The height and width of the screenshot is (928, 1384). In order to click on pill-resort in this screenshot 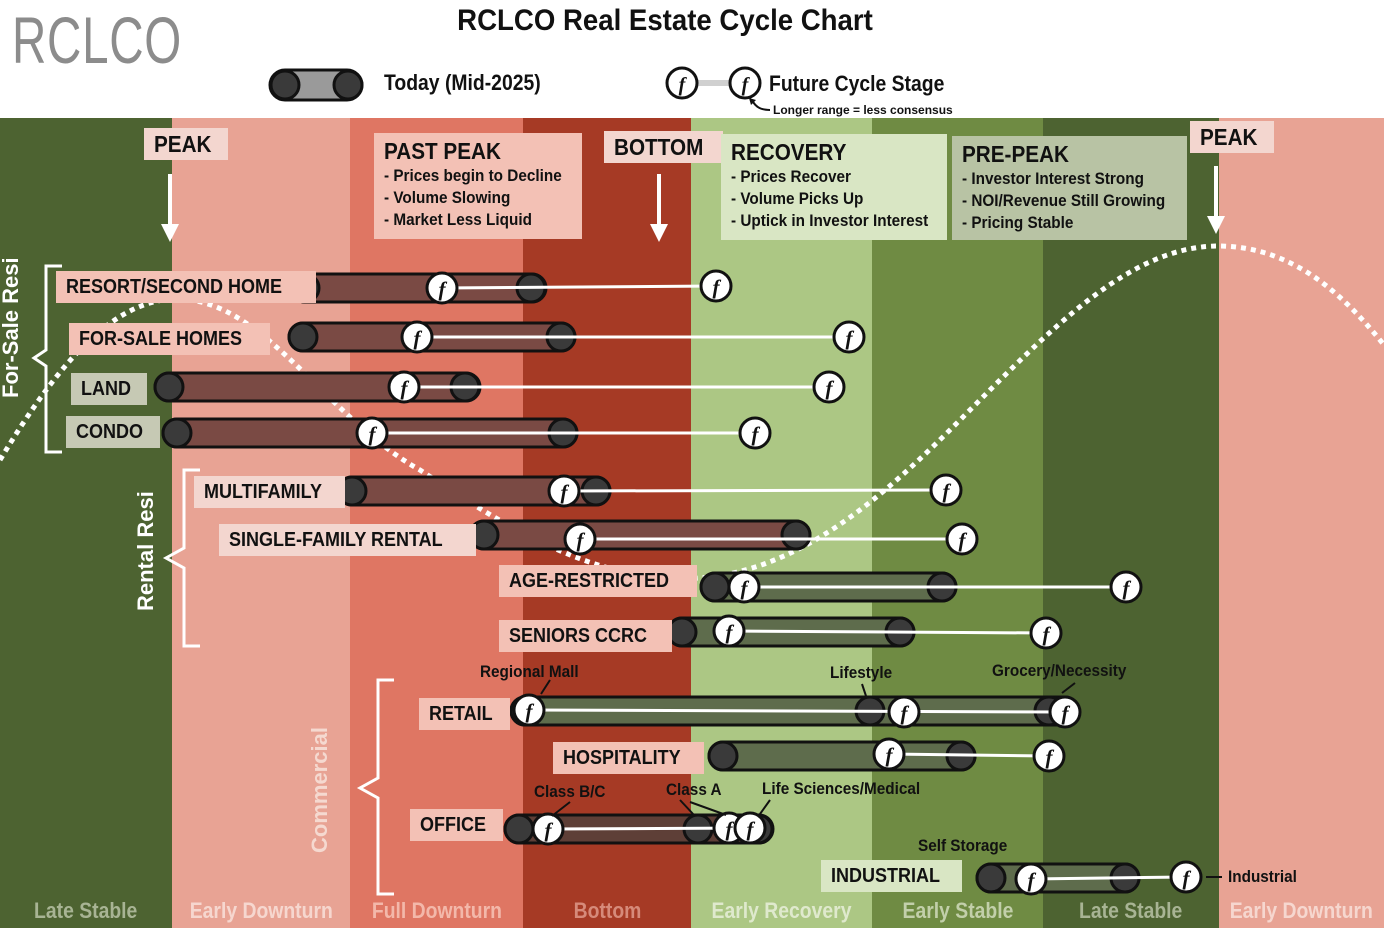, I will do `click(511, 287)`.